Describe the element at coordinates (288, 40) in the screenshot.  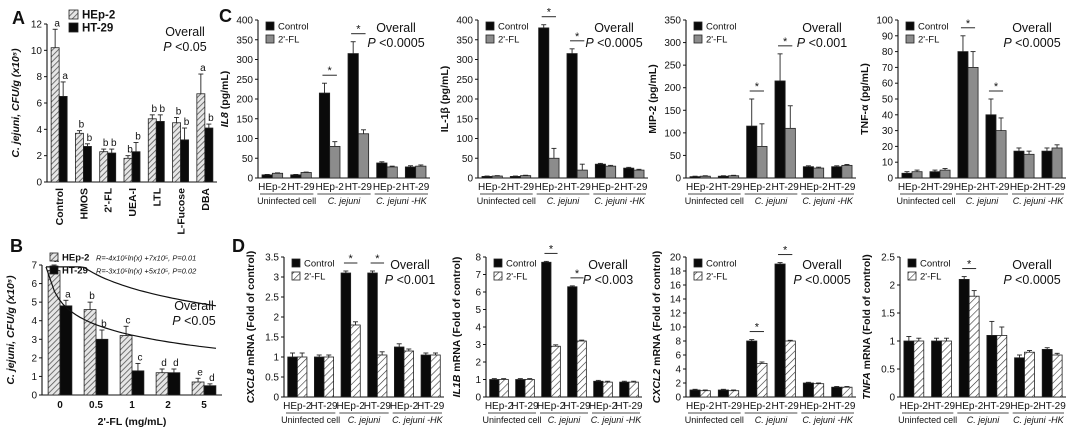
I see `legend-label: 2'-FL` at that location.